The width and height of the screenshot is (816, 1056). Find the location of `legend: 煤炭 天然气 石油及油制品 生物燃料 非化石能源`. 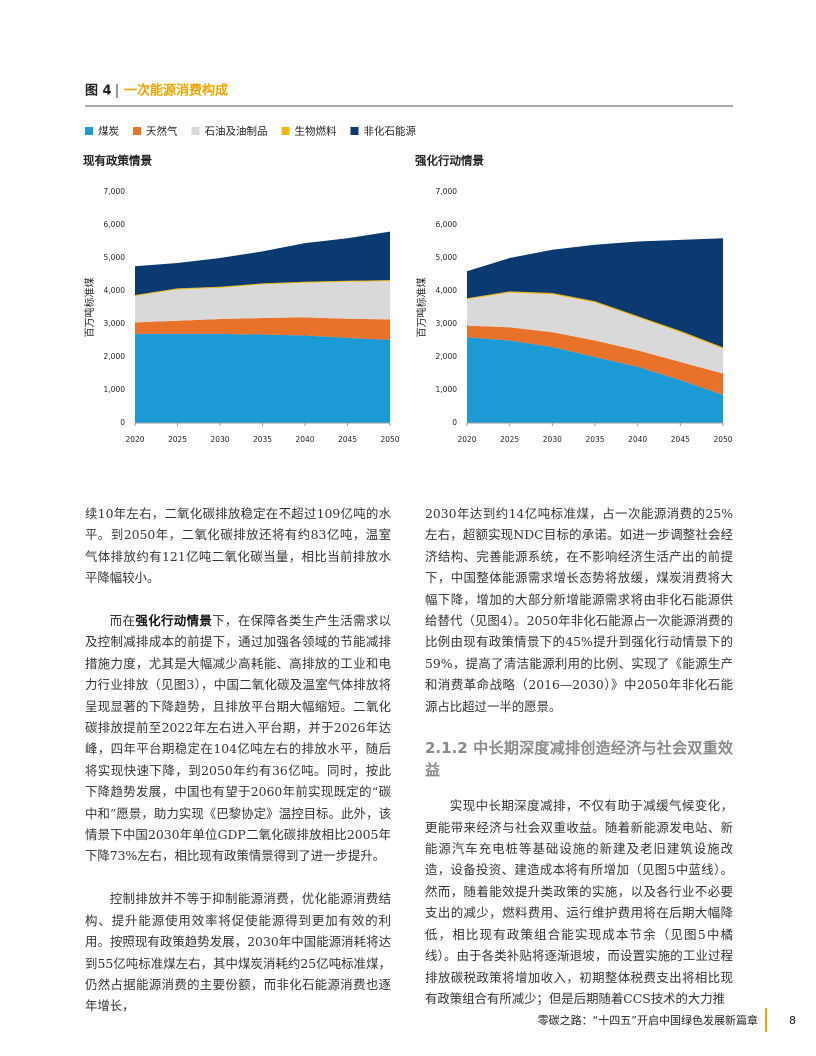

legend: 煤炭 天然气 石油及油制品 生物燃料 非化石能源 is located at coordinates (250, 131).